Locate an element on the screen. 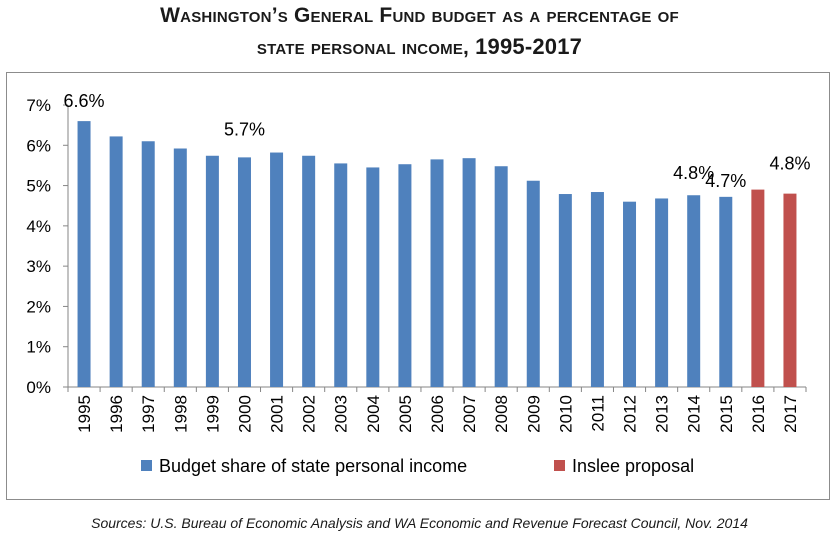 This screenshot has width=839, height=540. x-tick-label: 2009 is located at coordinates (533, 414).